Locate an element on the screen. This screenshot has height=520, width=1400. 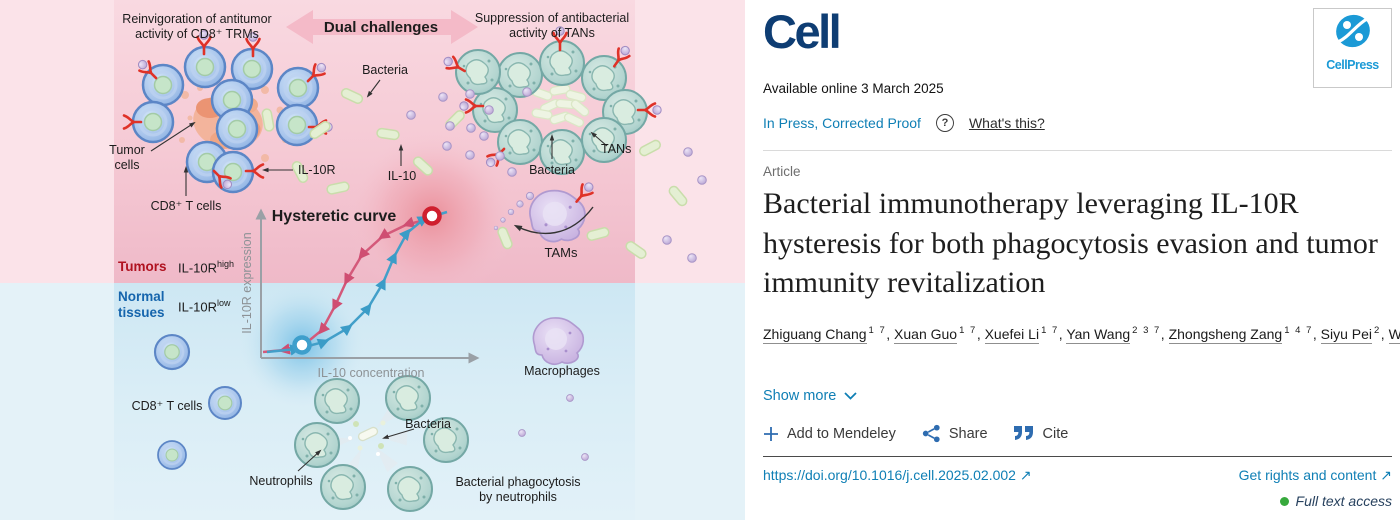
rights-and-content-link: Get rights and content ↗ is located at coordinates (1315, 475).